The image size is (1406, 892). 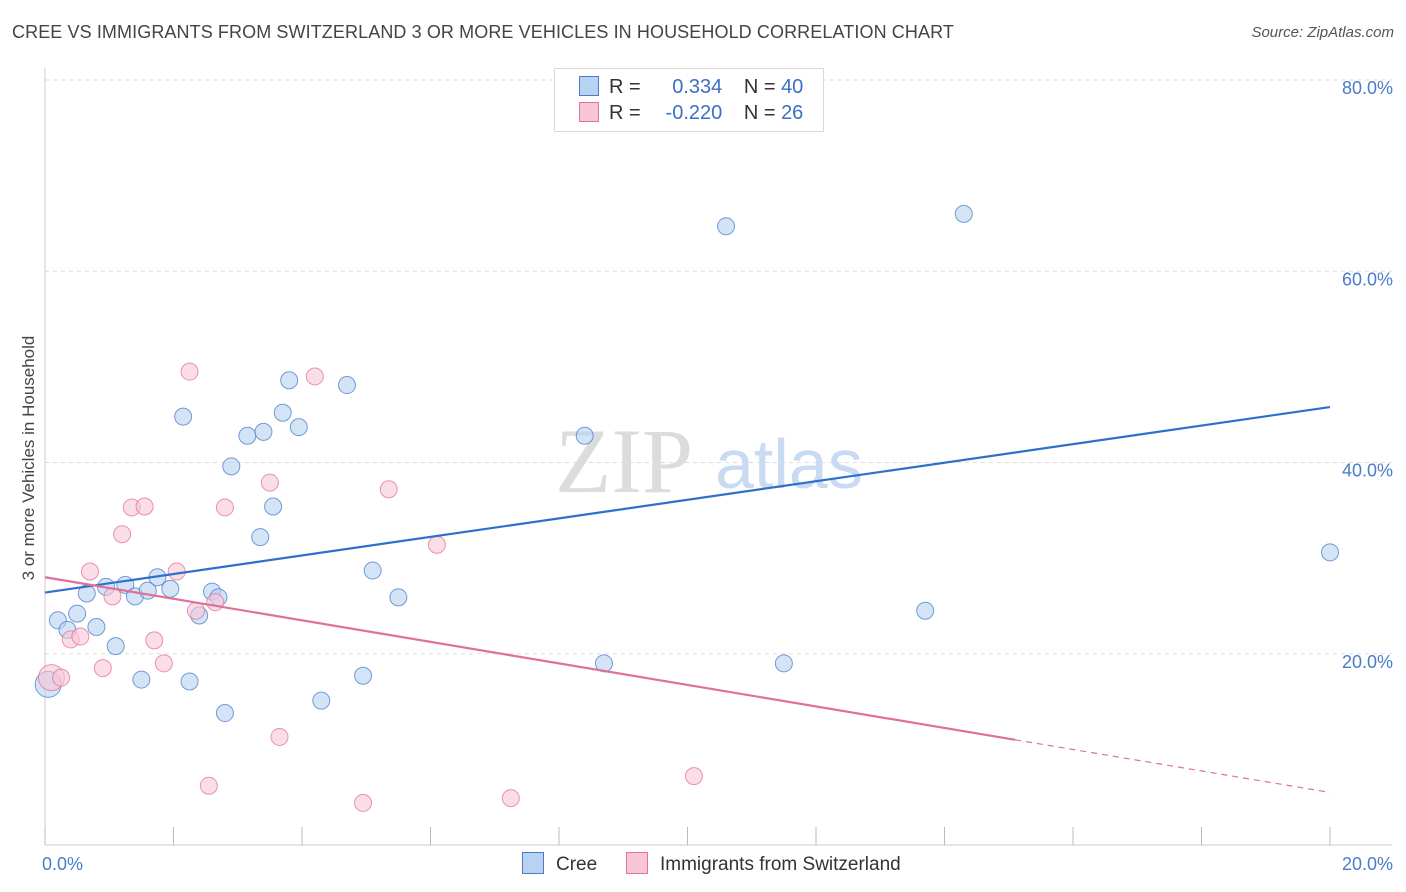 I want to click on y-tick-label: 80.0%, so click(x=1367, y=88).